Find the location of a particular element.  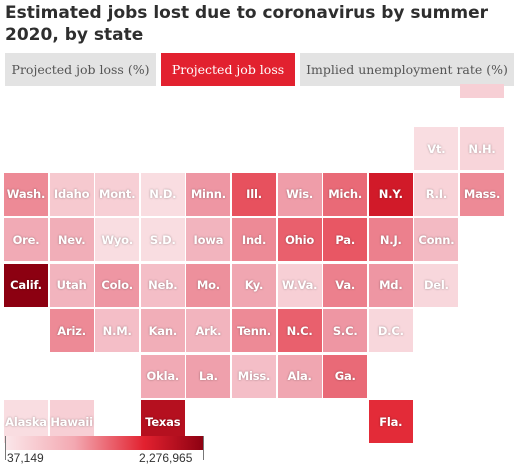

state-tile-miss: Miss. is located at coordinates (254, 376).